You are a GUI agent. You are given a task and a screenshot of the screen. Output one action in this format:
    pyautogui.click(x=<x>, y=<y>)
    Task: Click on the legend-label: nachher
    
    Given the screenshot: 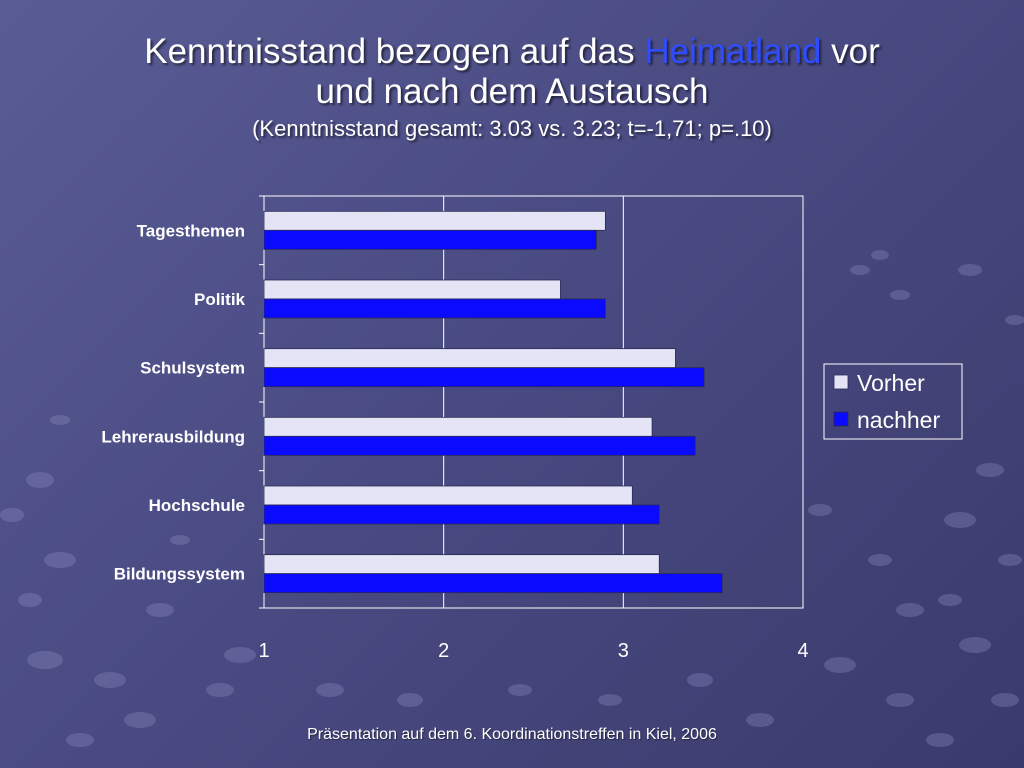 What is the action you would take?
    pyautogui.click(x=898, y=420)
    